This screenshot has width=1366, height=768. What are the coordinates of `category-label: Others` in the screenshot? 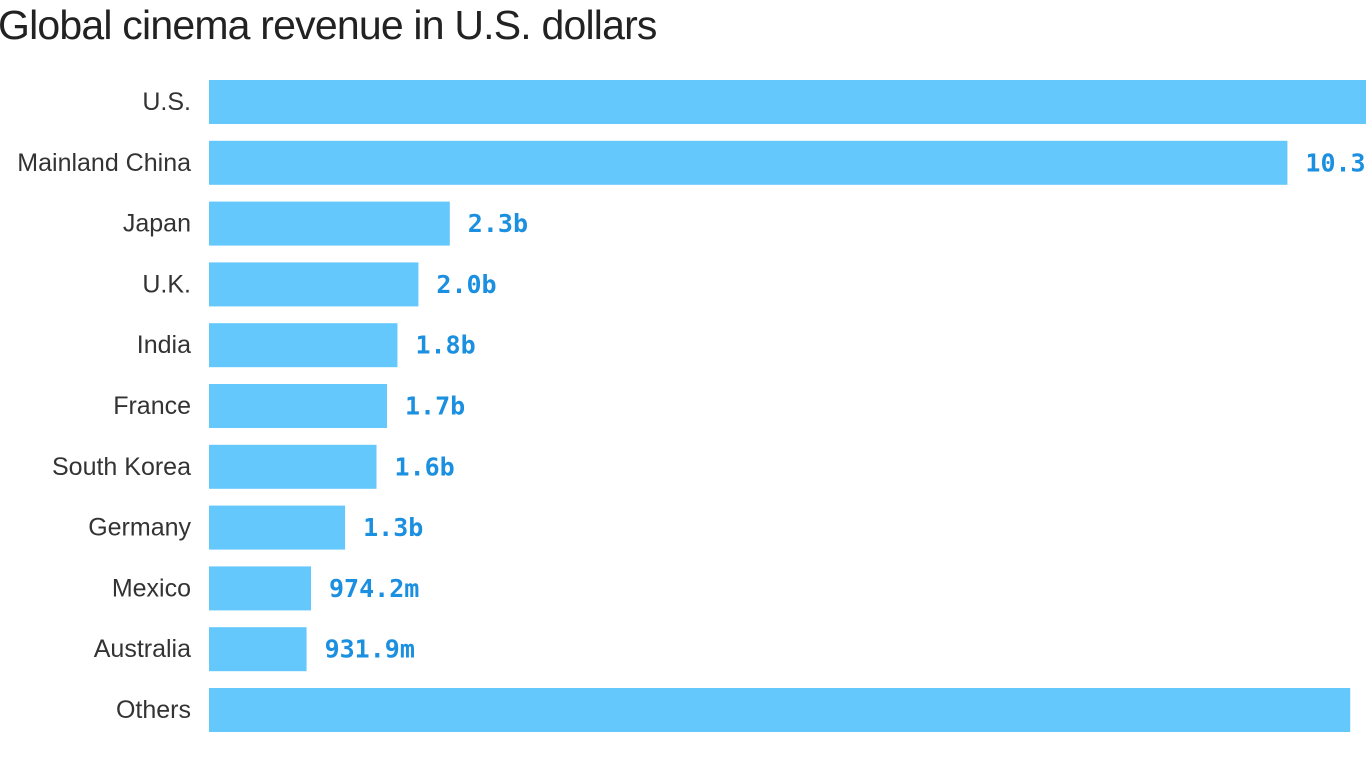 It's located at (153, 710).